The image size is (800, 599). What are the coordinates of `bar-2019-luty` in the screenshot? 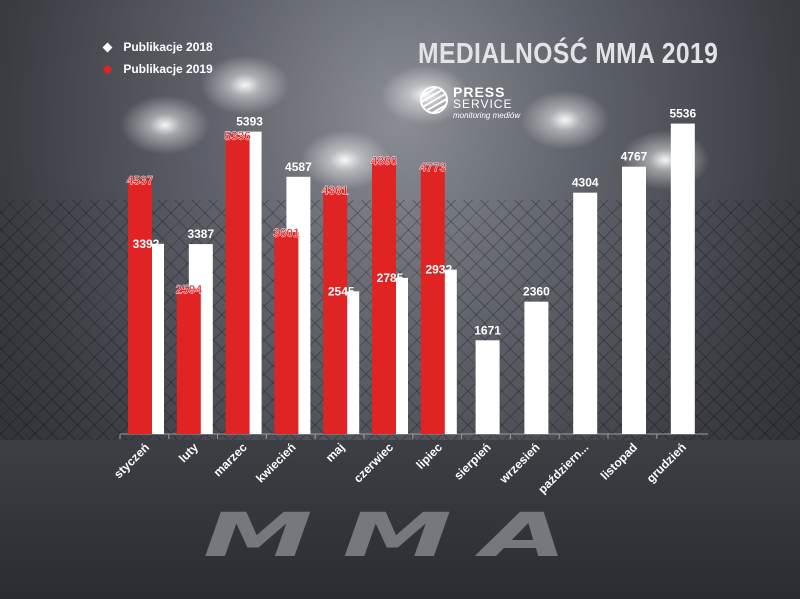 It's located at (188, 361).